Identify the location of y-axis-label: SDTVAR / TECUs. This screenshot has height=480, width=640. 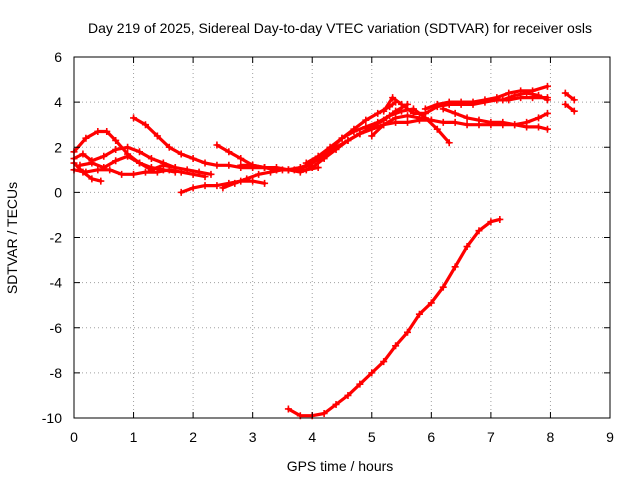
(12, 238).